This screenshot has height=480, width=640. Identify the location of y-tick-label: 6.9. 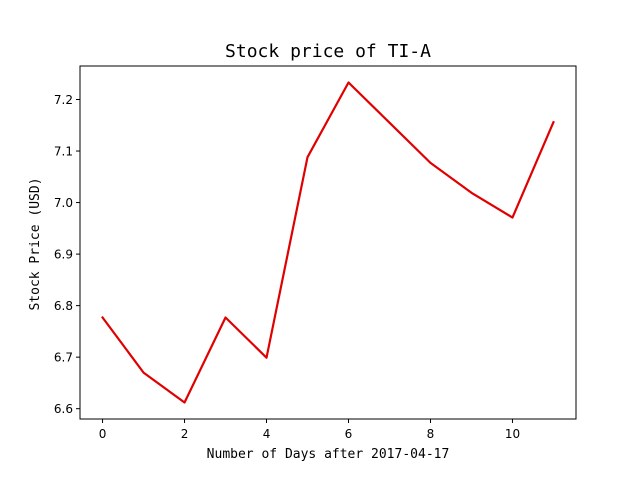
(63, 255).